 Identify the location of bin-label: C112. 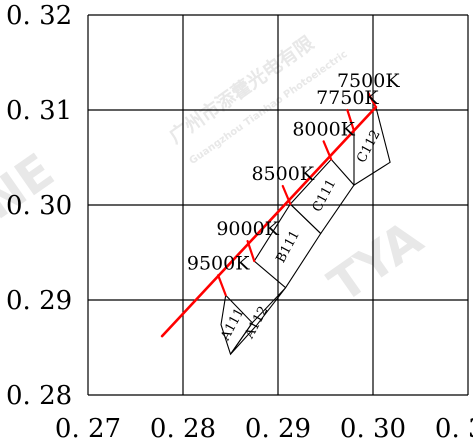
(369, 147).